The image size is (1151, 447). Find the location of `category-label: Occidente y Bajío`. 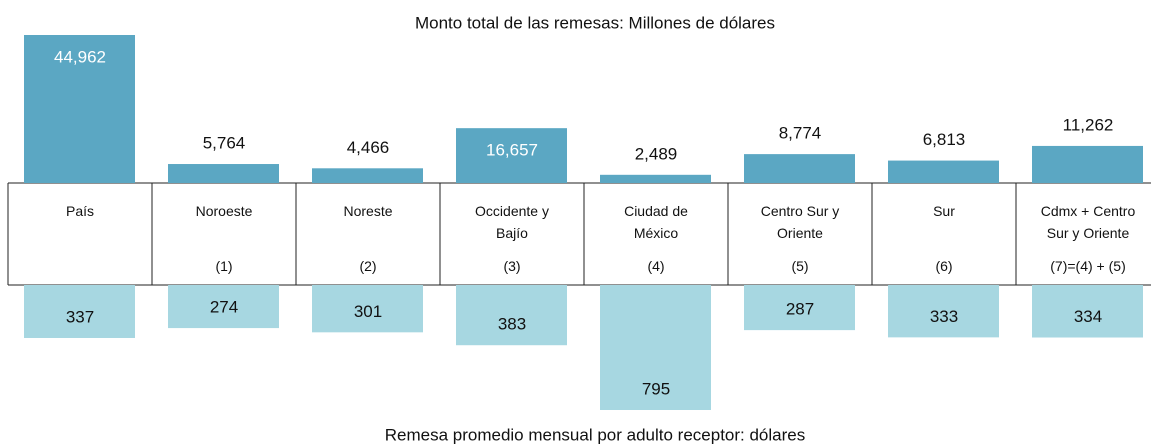

category-label: Occidente y Bajío is located at coordinates (512, 222).